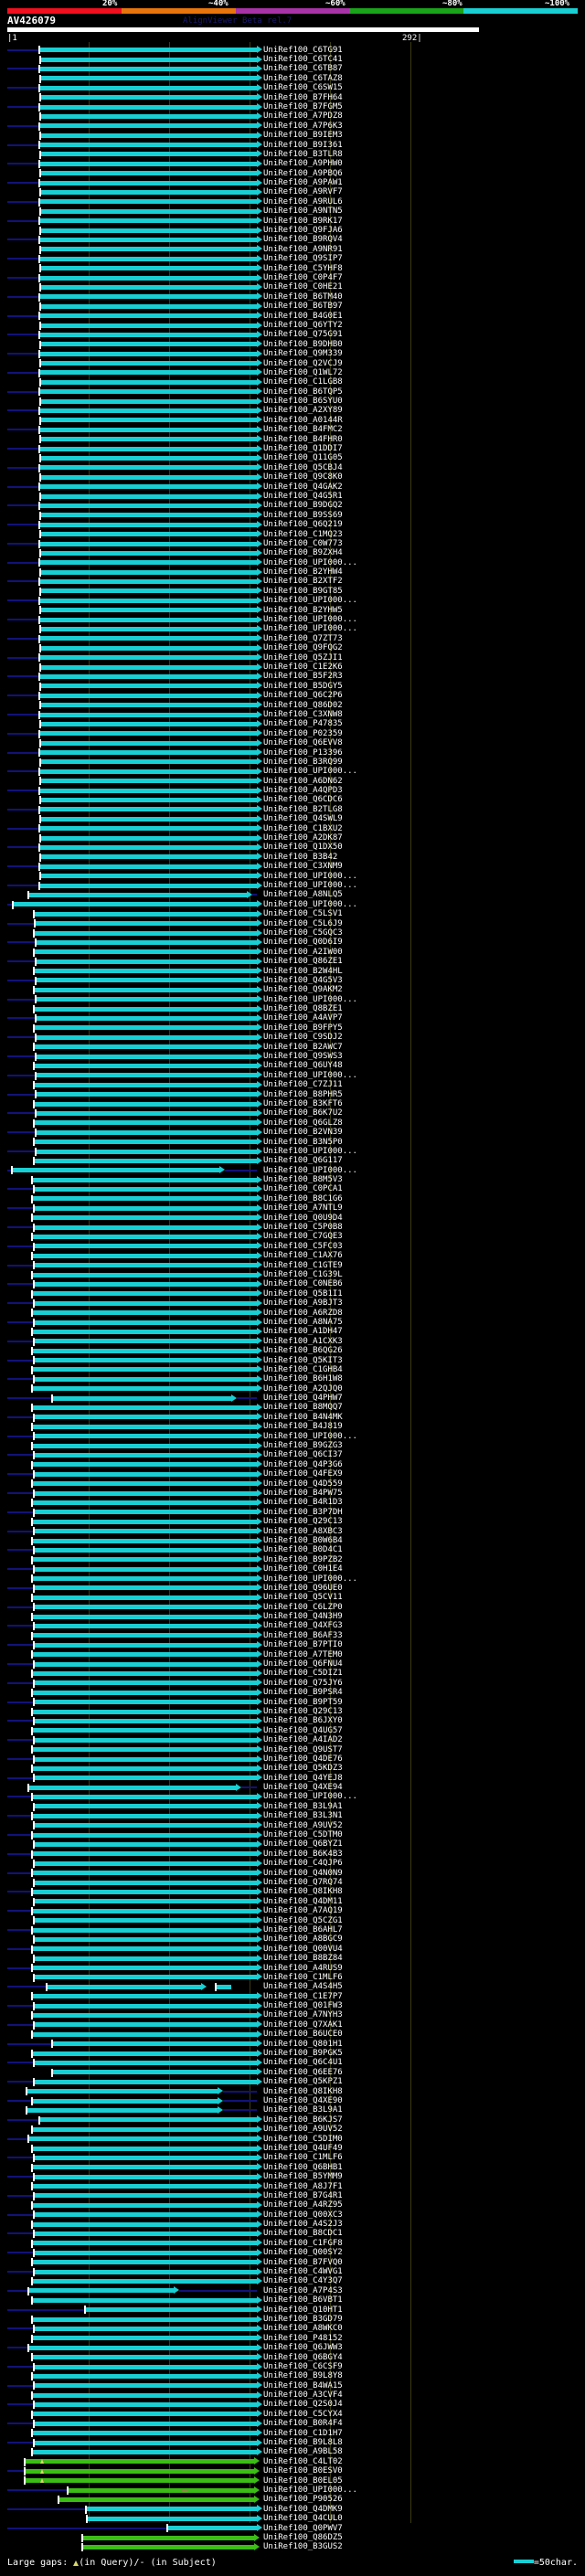 The image size is (585, 2576). Describe the element at coordinates (293, 1256) in the screenshot. I see `alignment-row: UniRef100_C1AX76` at that location.